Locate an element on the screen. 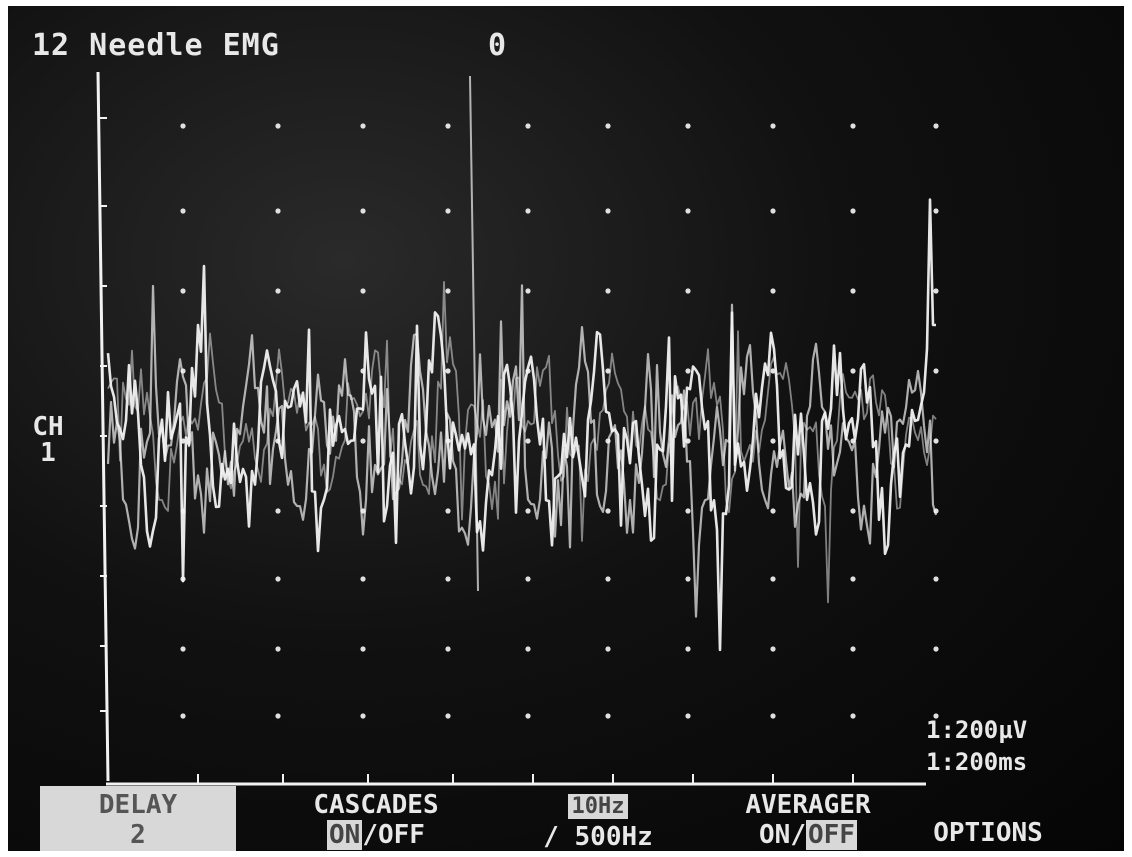  marker-value: 0 is located at coordinates (497, 45).